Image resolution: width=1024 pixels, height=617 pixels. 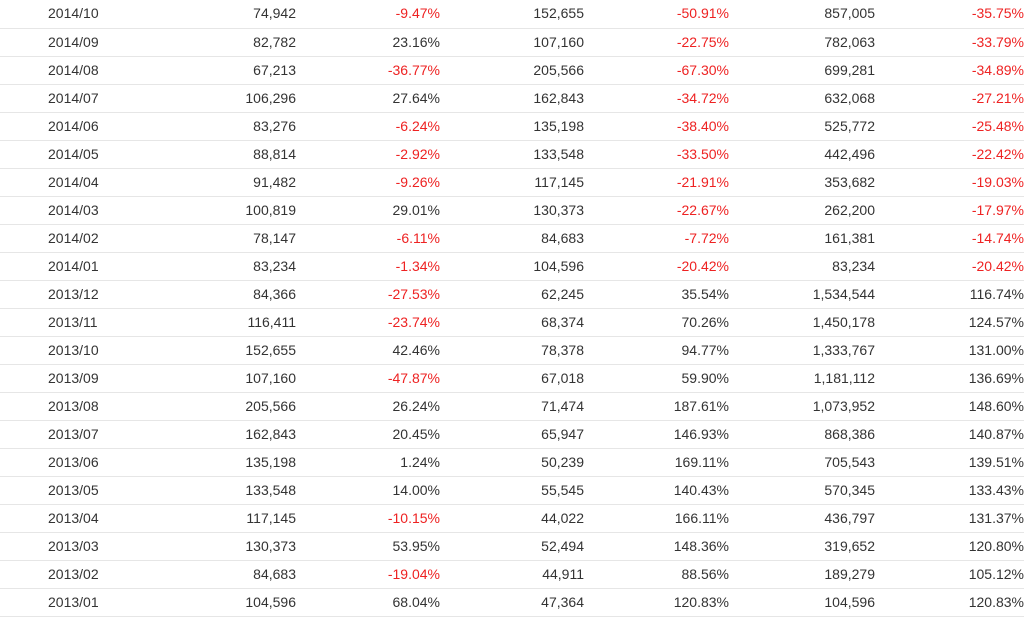 I want to click on month-cell: 2014/06, so click(x=74, y=126).